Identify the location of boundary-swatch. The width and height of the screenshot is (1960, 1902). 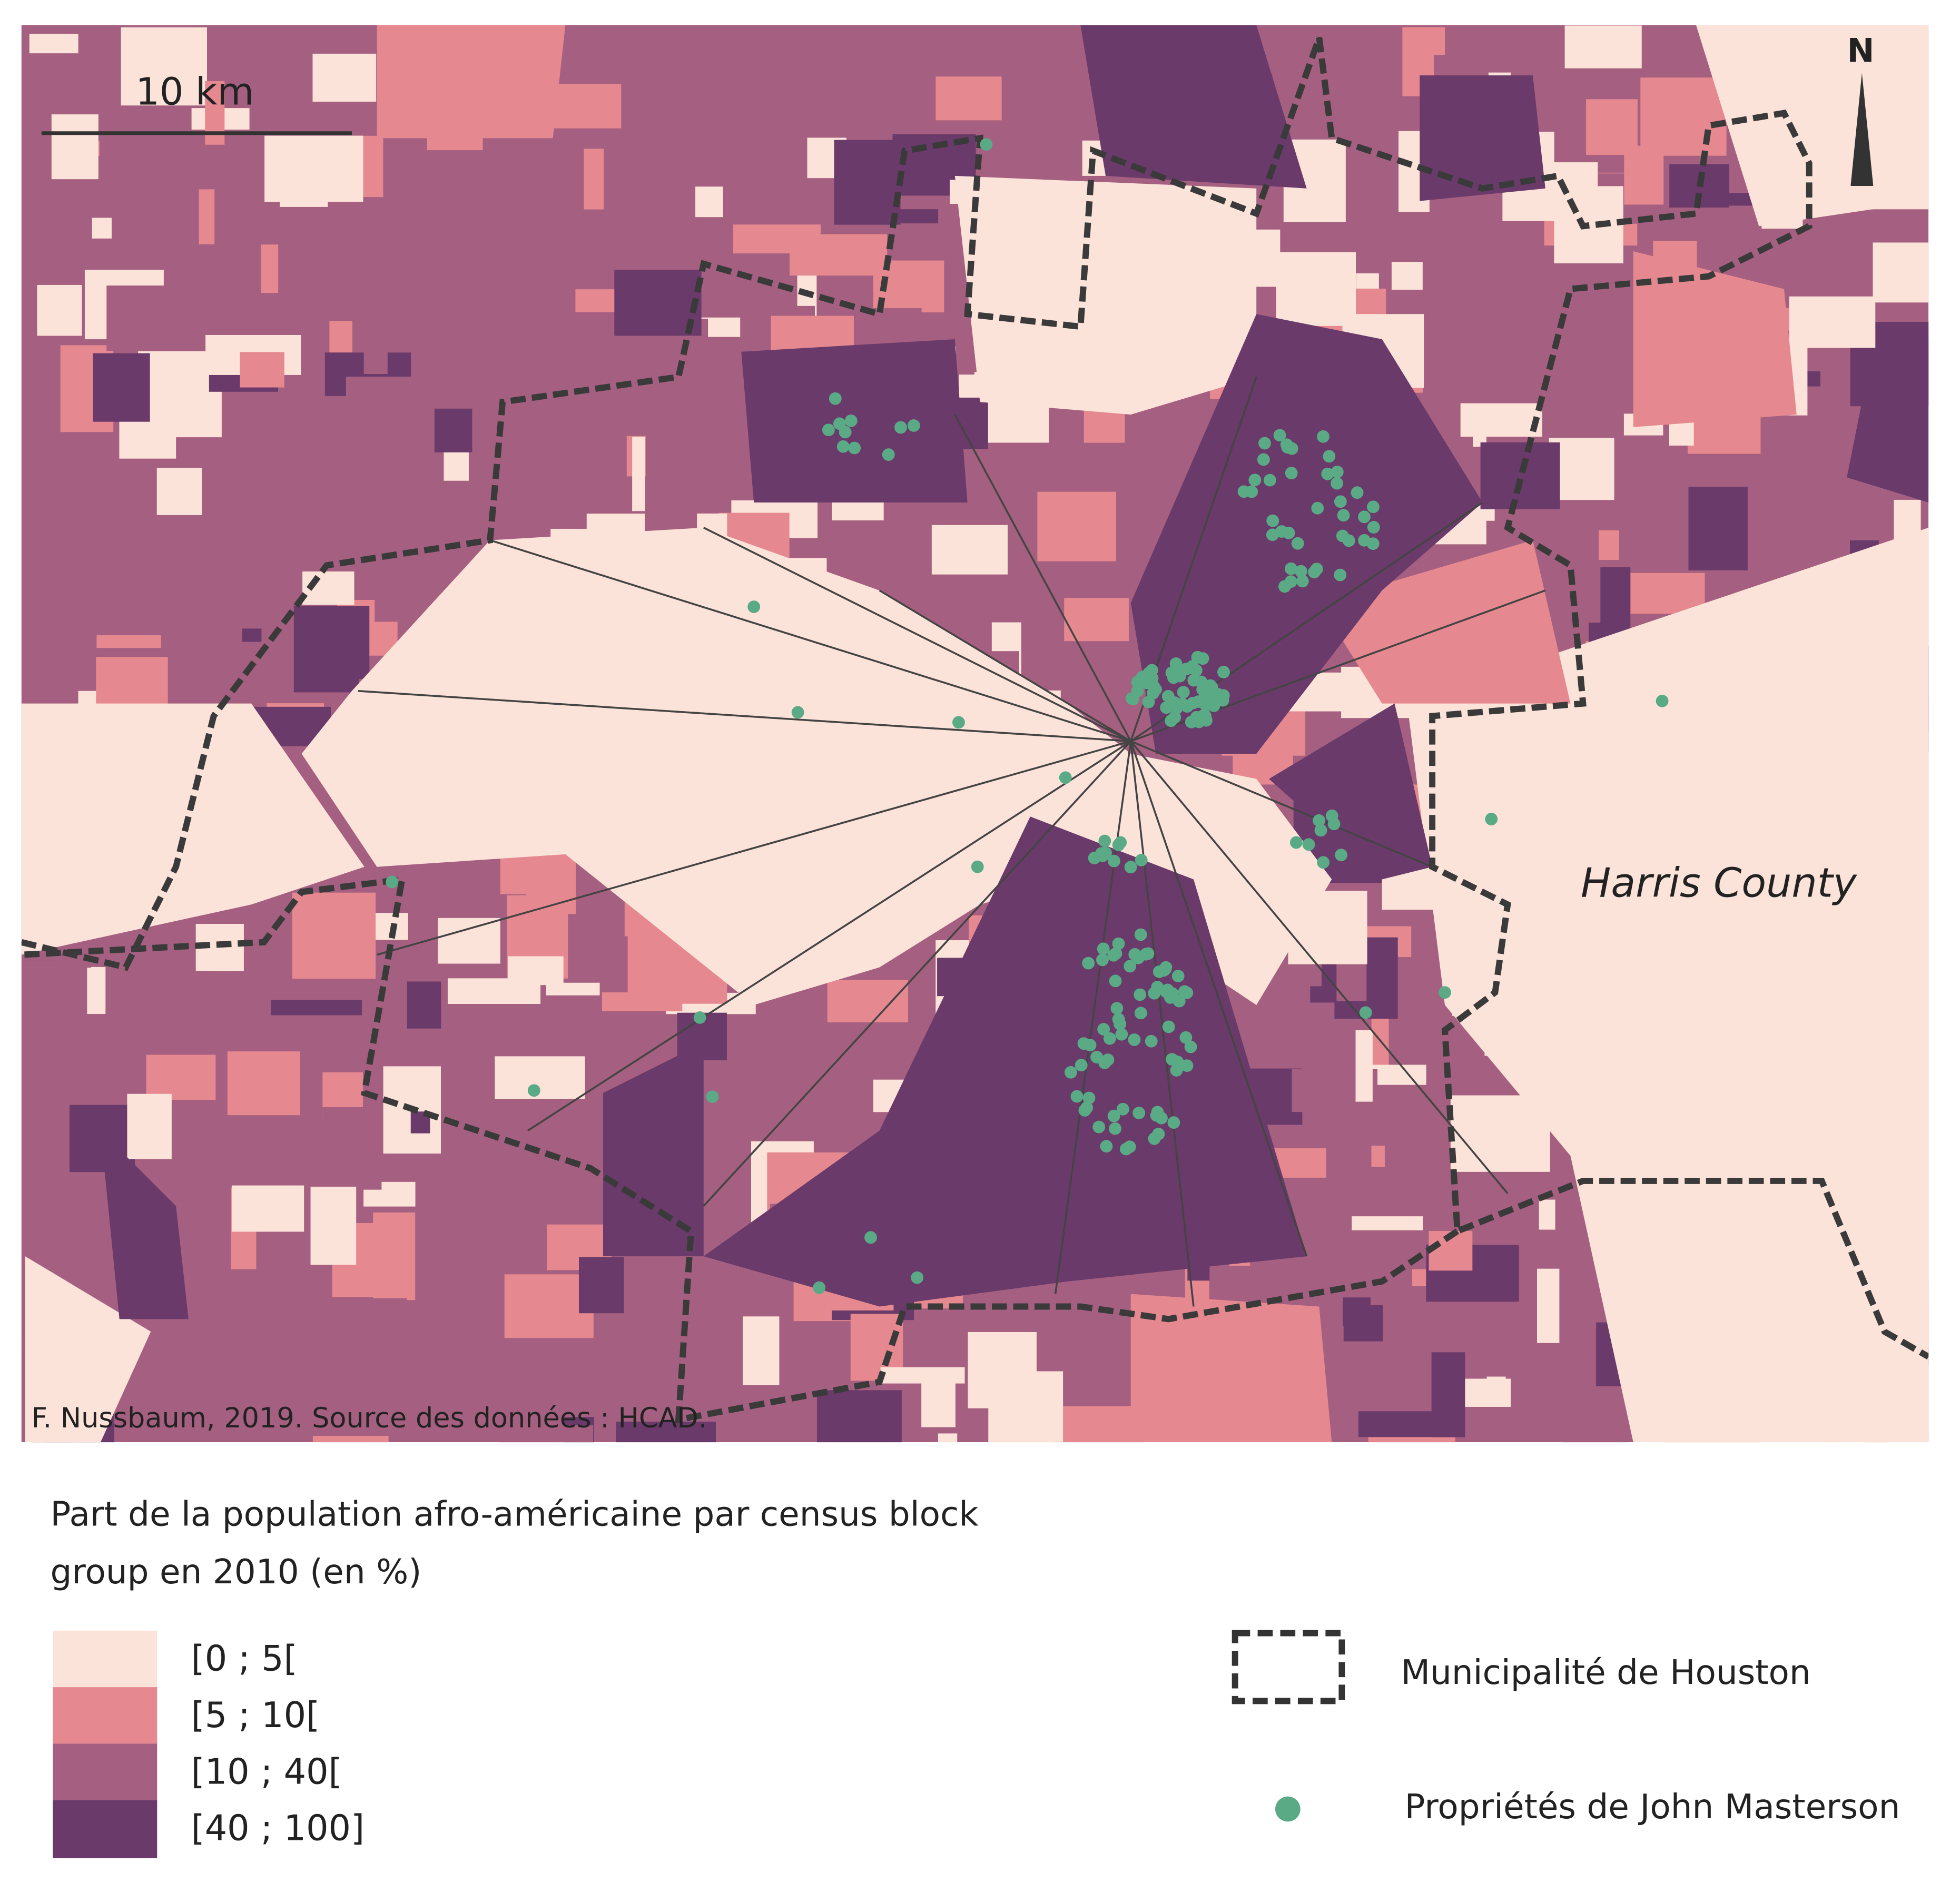
(1288, 1667).